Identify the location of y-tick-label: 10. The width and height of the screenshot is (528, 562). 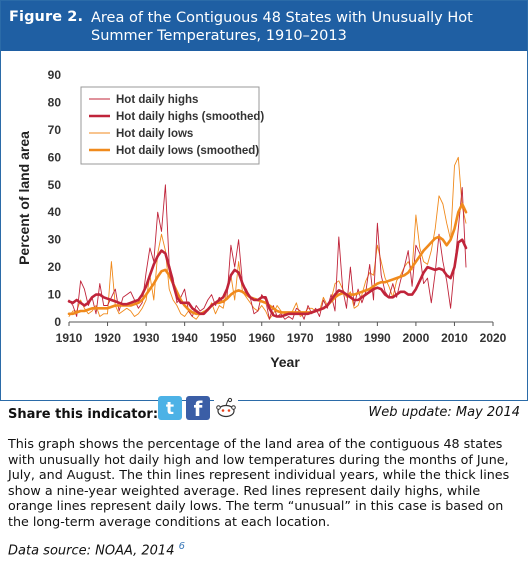
(55, 295).